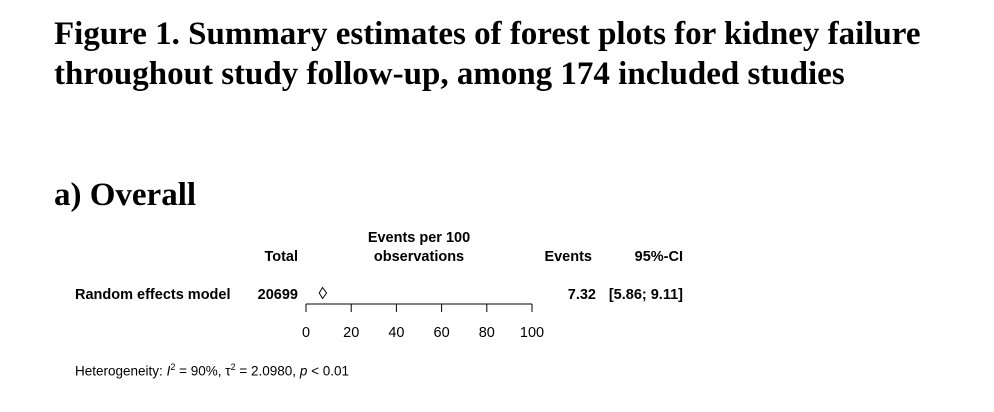  I want to click on het-i2-value: = 90%,, so click(200, 371).